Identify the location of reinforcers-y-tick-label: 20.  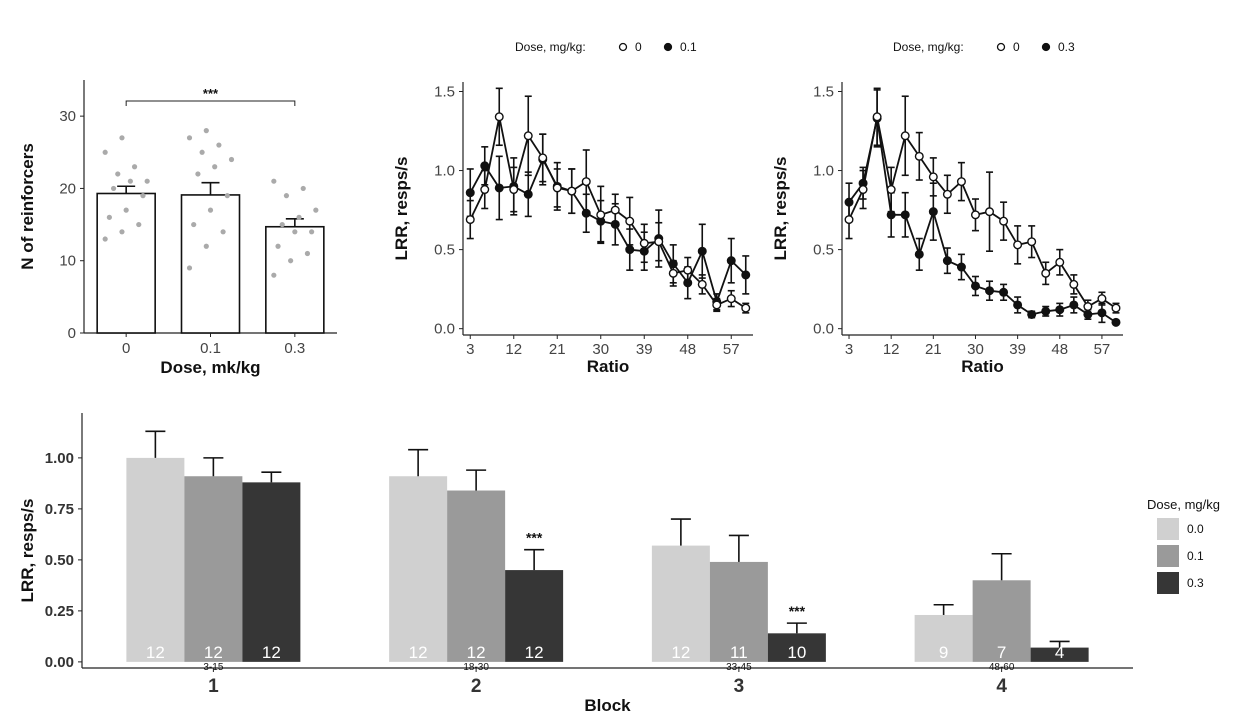
(67, 188).